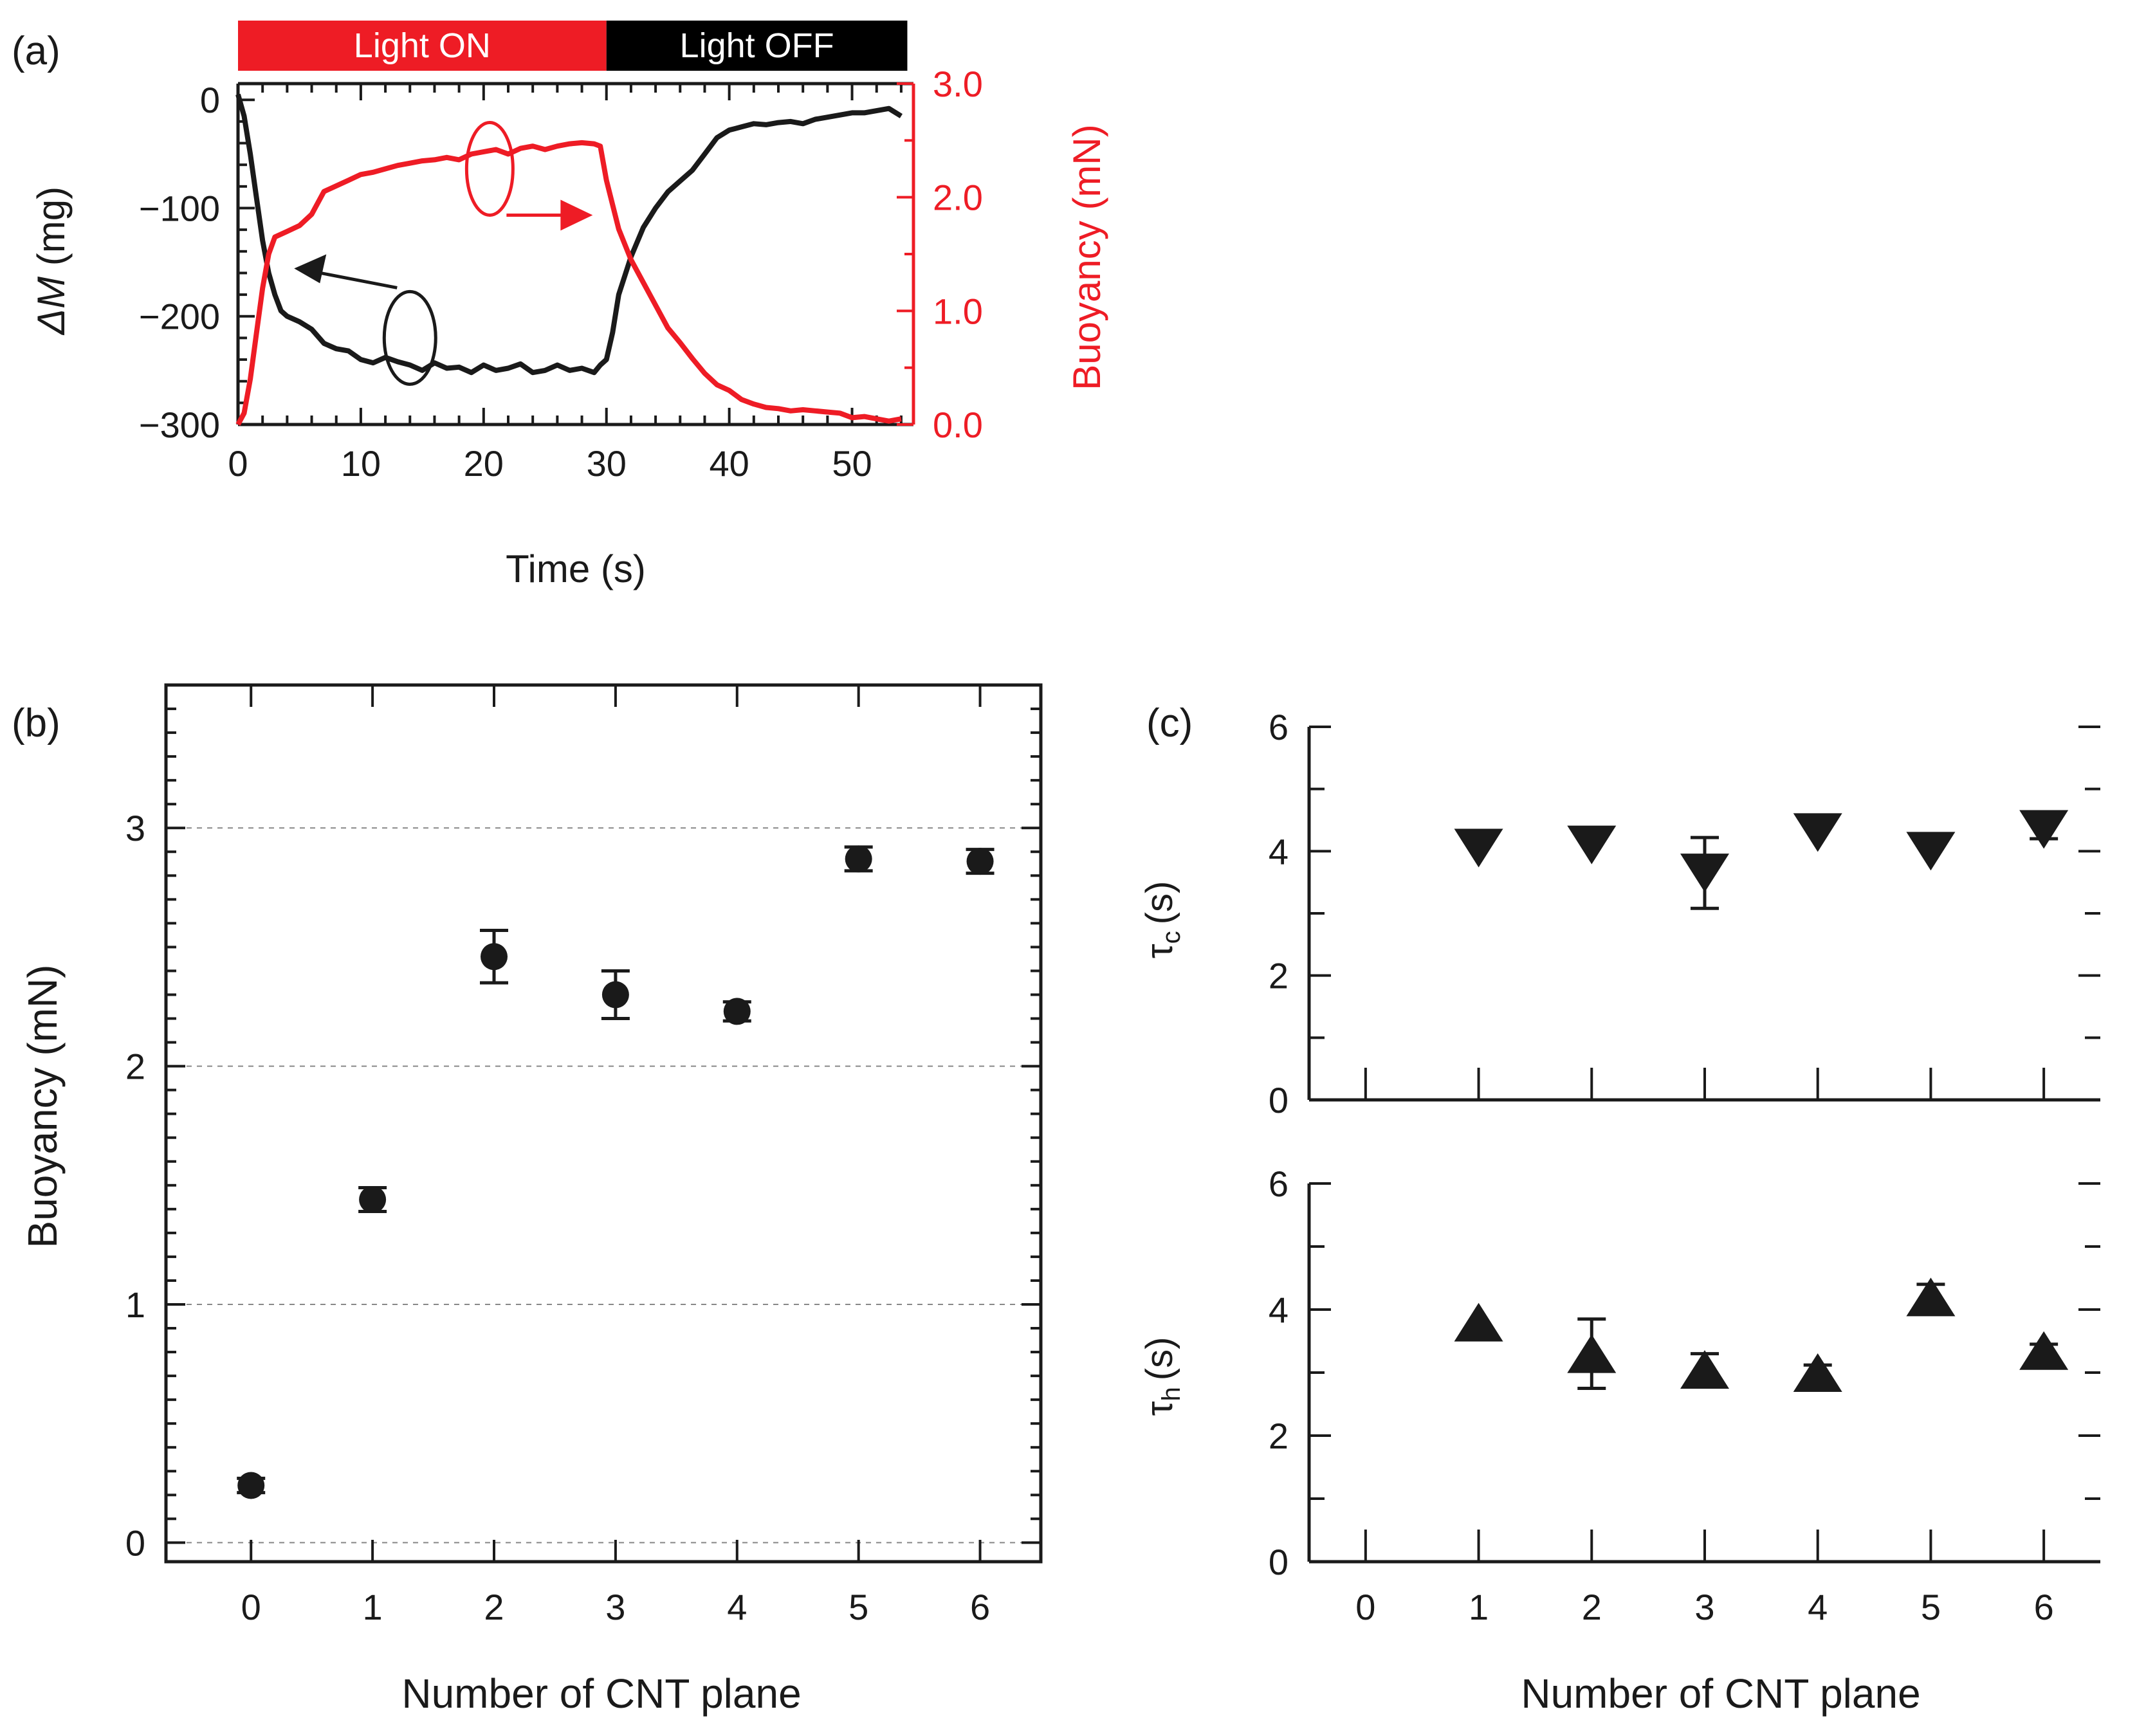 The width and height of the screenshot is (2155, 1736). I want to click on y2-tick-label: 3.0, so click(958, 84).